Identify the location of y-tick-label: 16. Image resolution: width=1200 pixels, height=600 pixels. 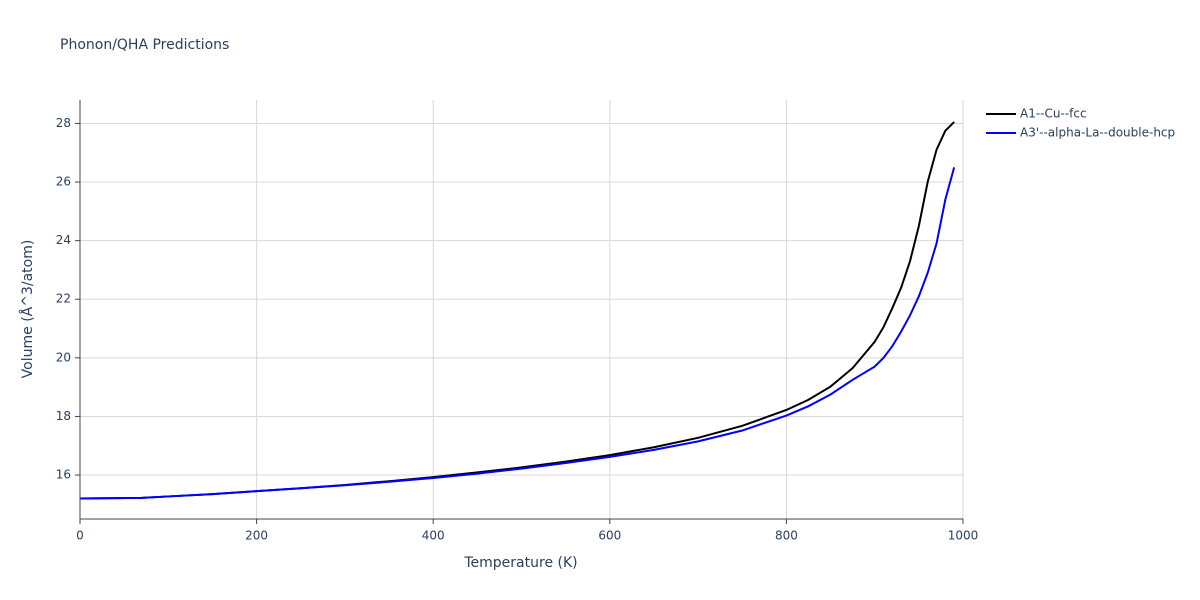
(63, 475).